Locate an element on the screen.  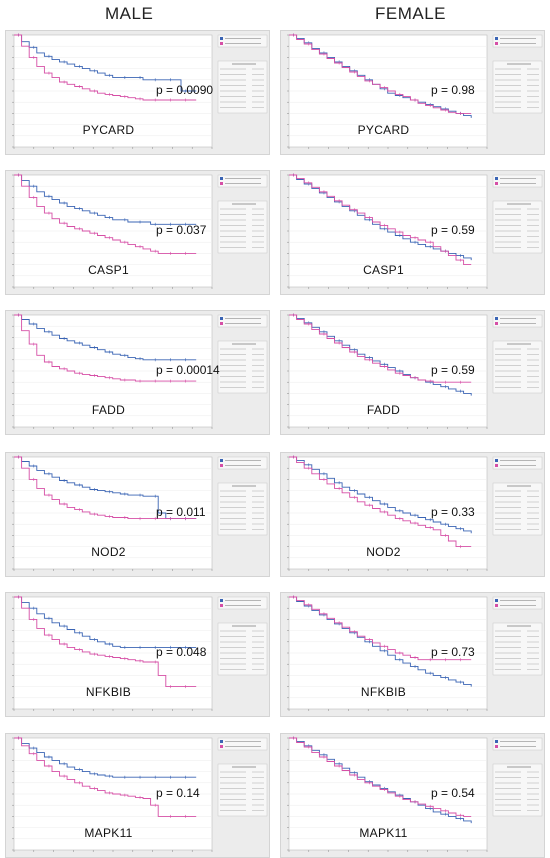
km-panel: p = 0.14 MAPK11 is located at coordinates (137, 795).